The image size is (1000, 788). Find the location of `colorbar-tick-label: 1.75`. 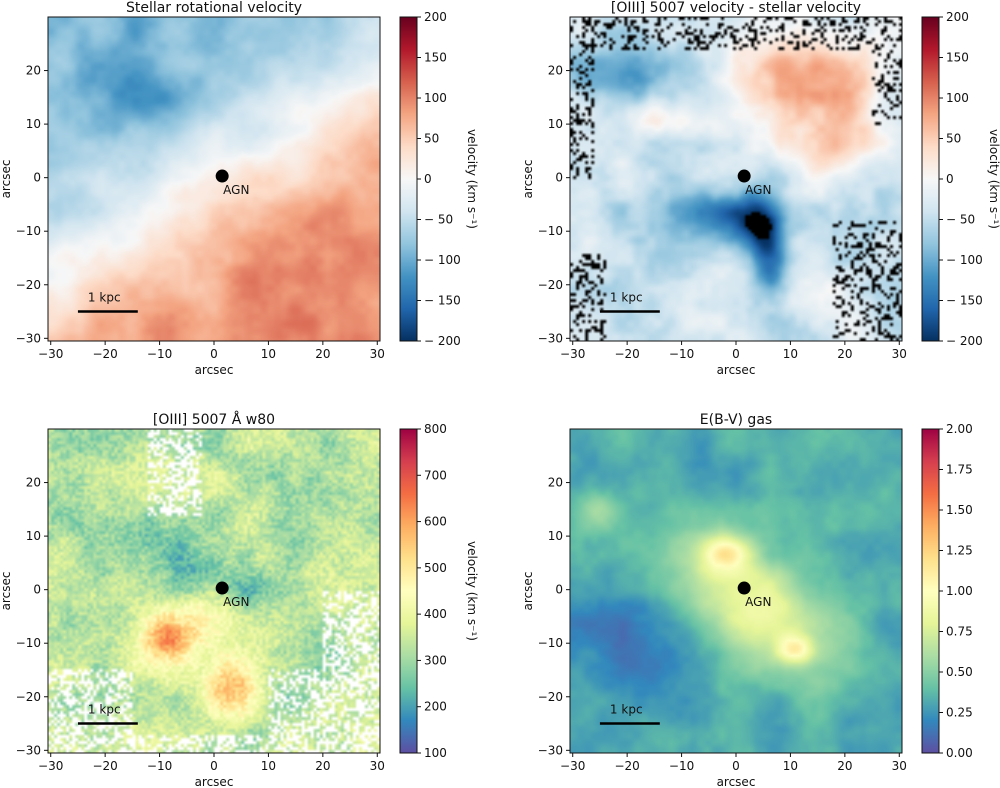

colorbar-tick-label: 1.75 is located at coordinates (959, 470).